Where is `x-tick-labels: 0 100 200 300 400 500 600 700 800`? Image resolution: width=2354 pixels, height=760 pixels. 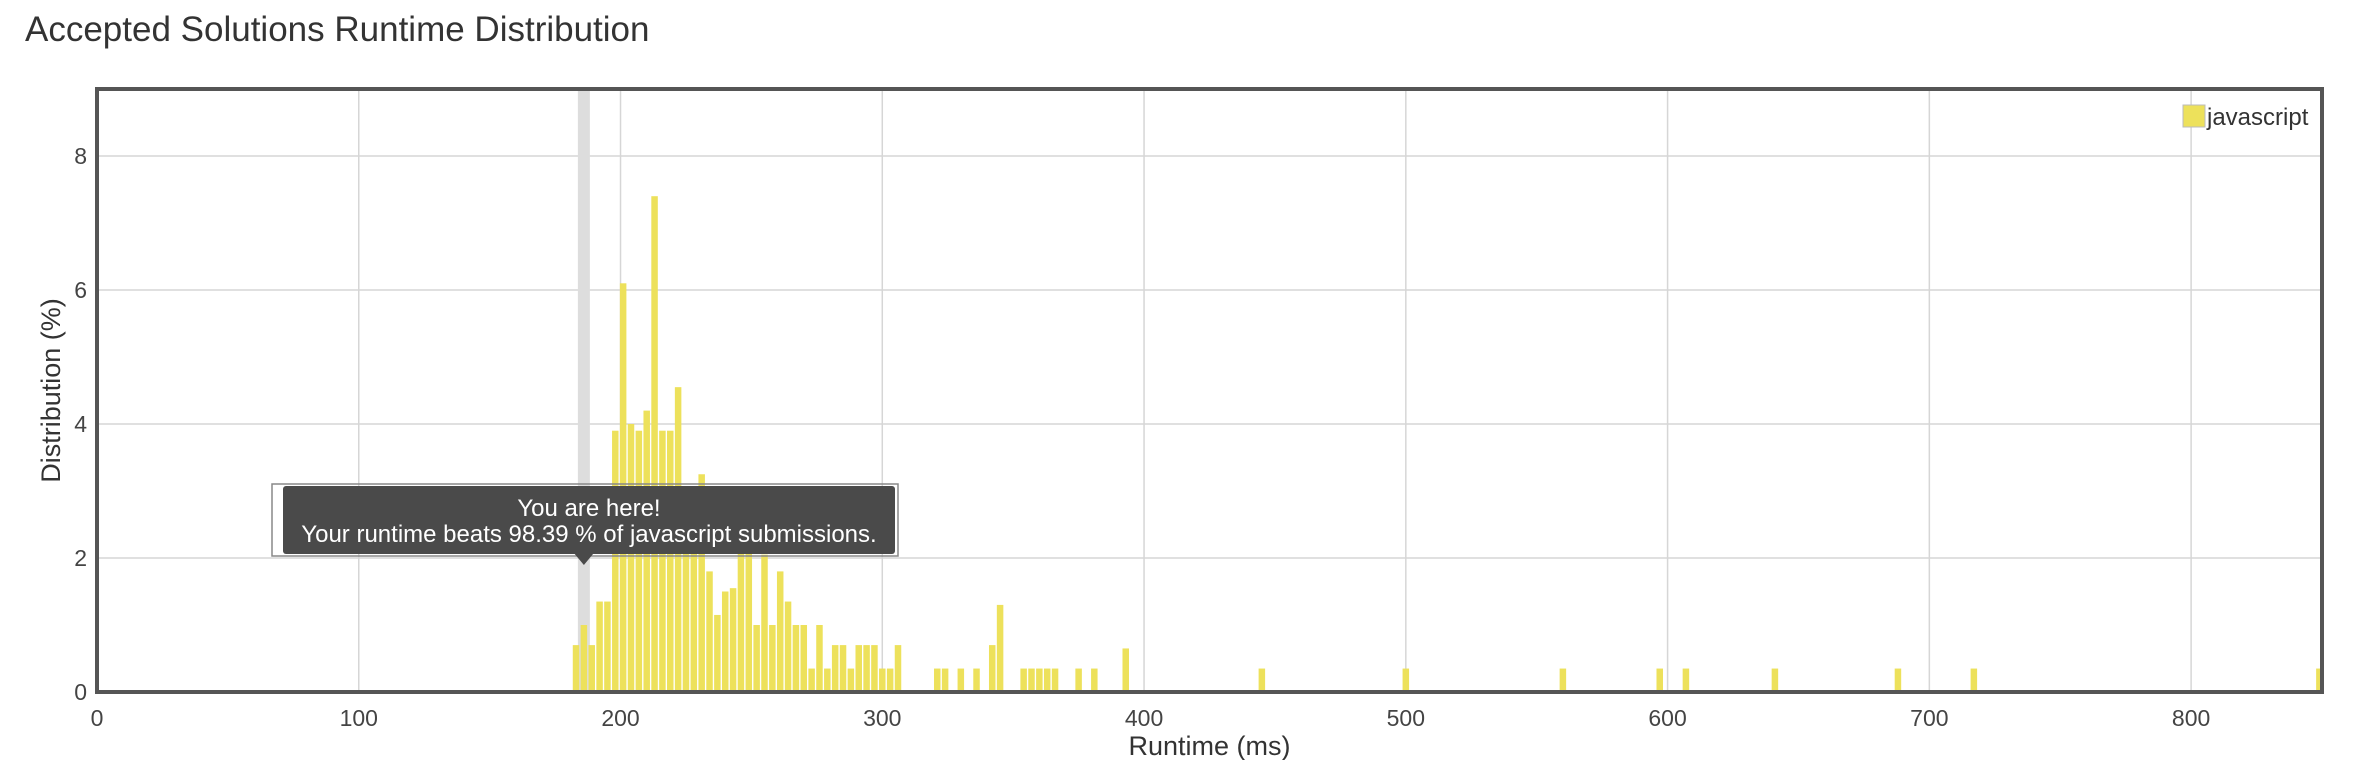
x-tick-labels: 0 100 200 300 400 500 600 700 800 is located at coordinates (1151, 718).